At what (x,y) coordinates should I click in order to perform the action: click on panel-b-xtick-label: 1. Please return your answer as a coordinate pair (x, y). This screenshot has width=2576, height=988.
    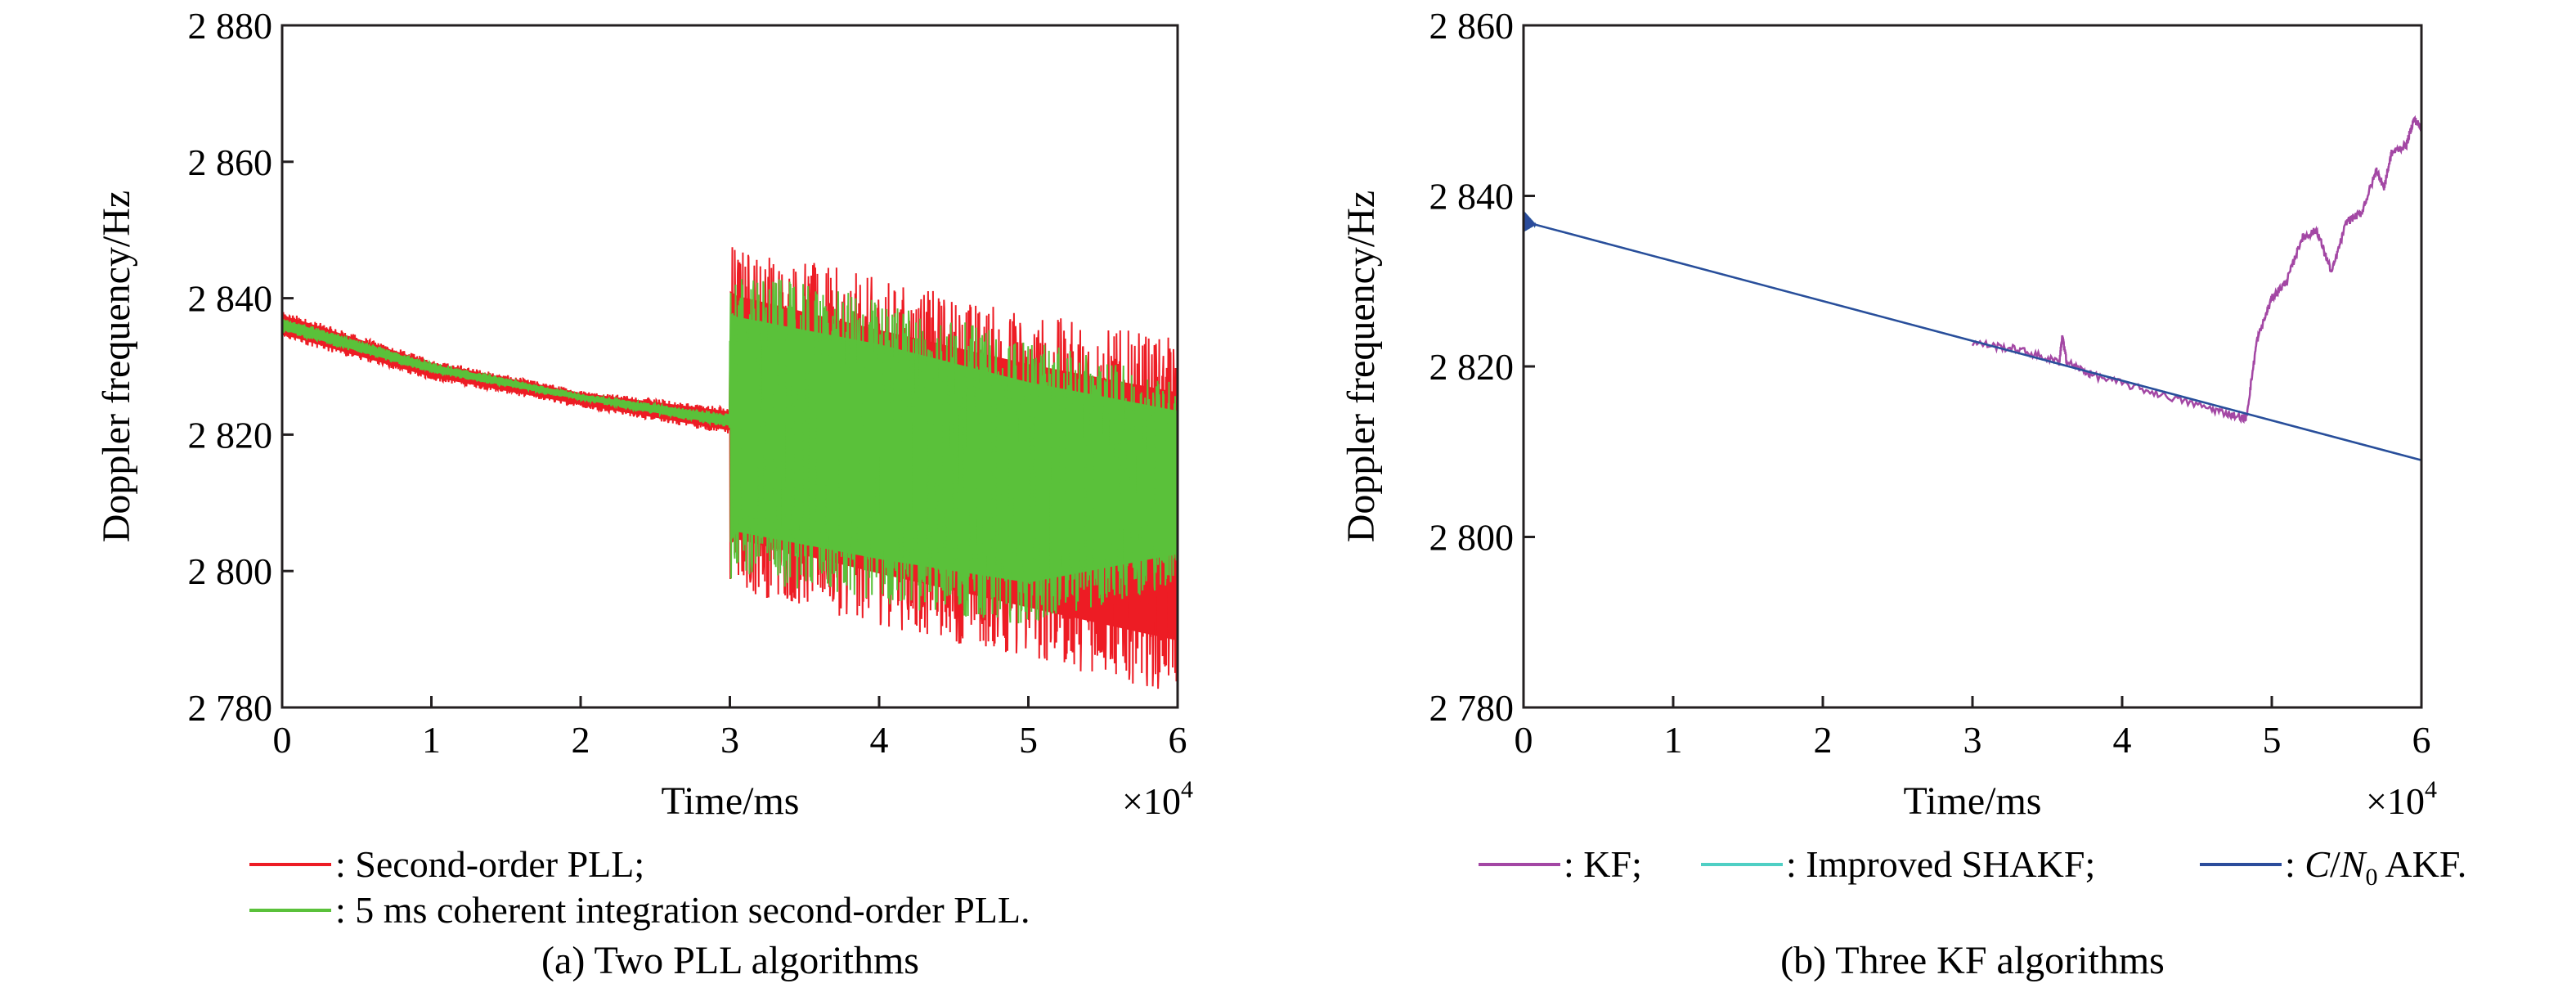
    Looking at the image, I should click on (1673, 740).